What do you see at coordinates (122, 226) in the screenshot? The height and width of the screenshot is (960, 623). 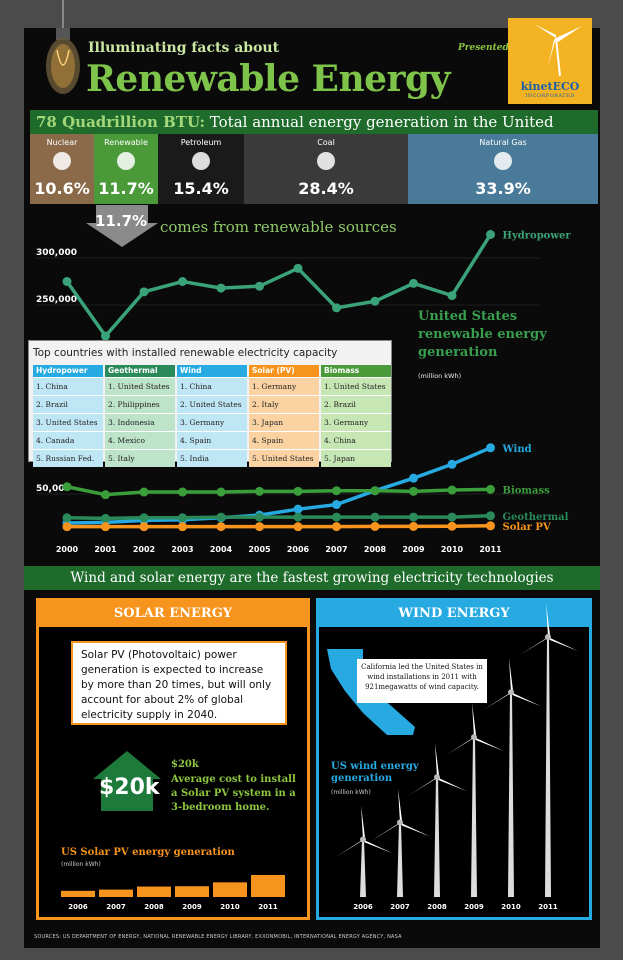 I see `down-arrow-icon` at bounding box center [122, 226].